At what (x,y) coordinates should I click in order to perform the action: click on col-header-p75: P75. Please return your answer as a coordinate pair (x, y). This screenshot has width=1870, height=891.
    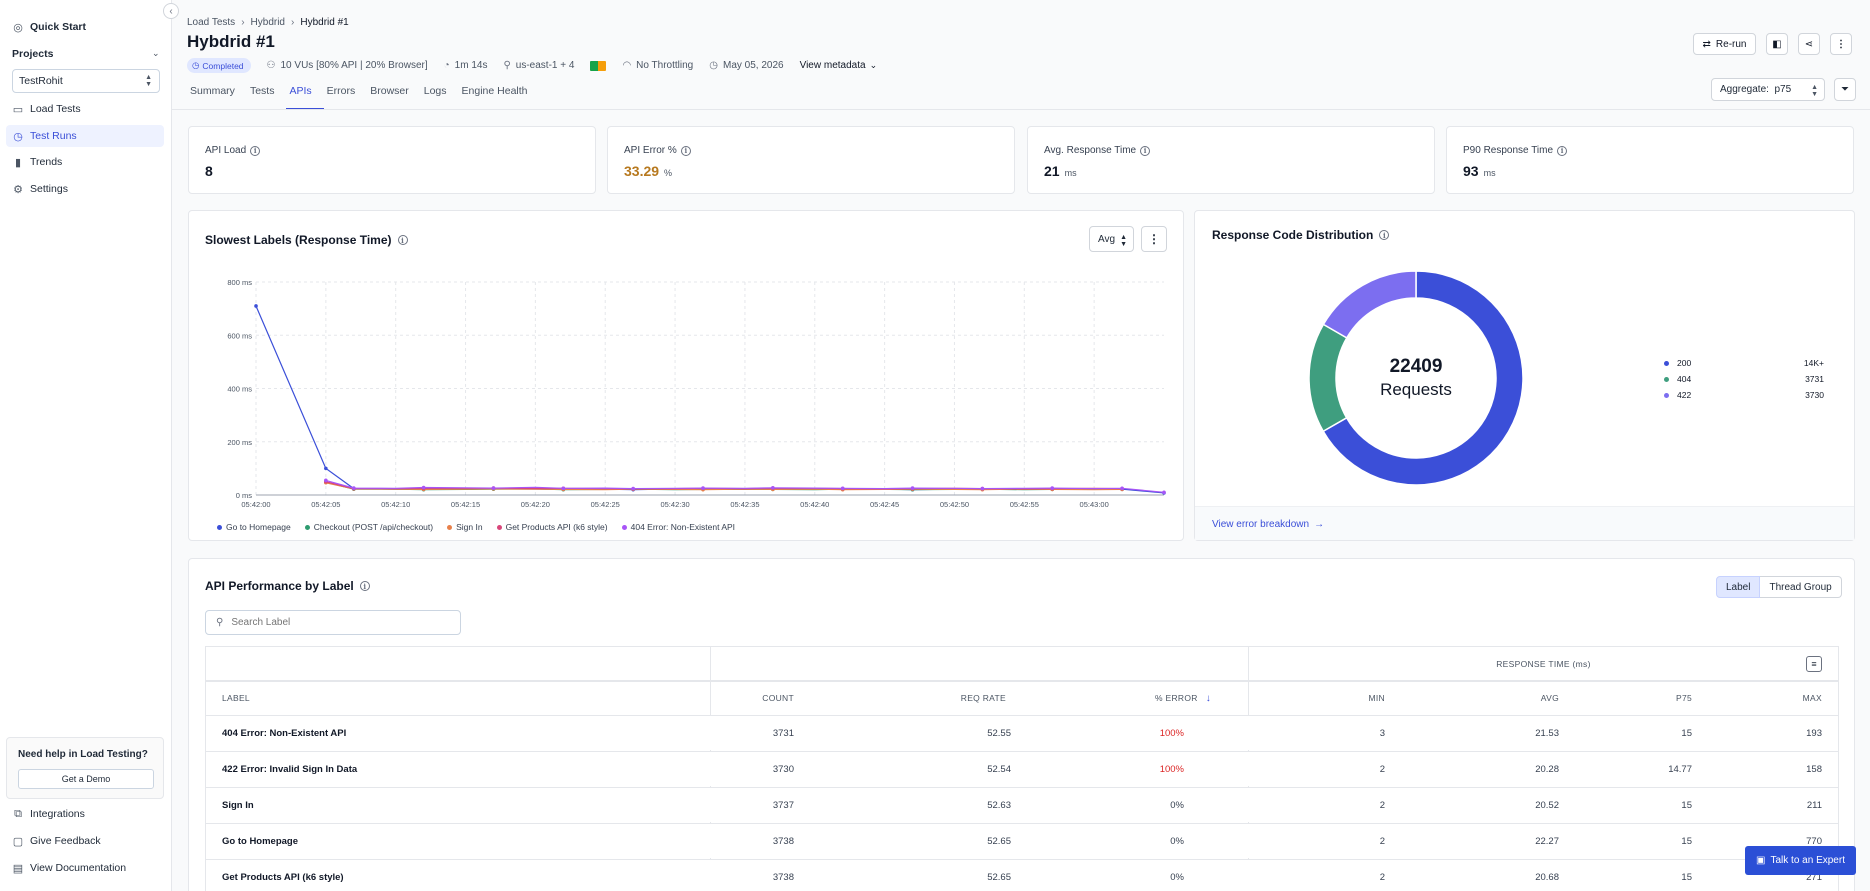
    Looking at the image, I should click on (1683, 698).